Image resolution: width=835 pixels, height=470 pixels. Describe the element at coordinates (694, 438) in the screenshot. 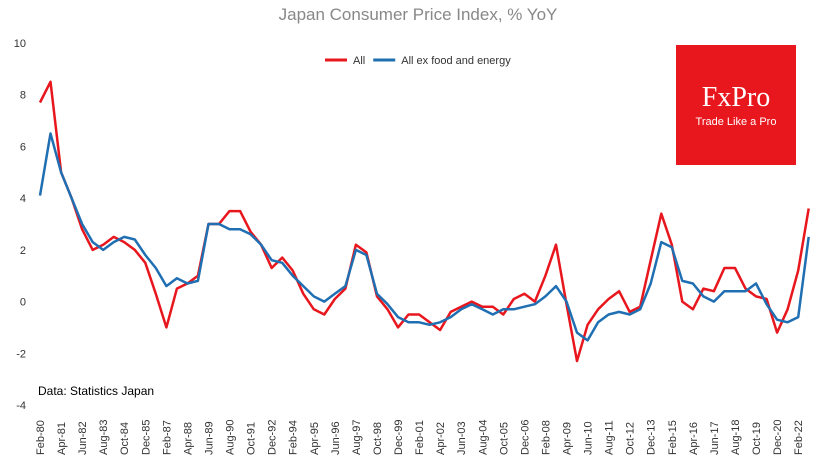

I see `x-tick-label: Apr-16` at that location.